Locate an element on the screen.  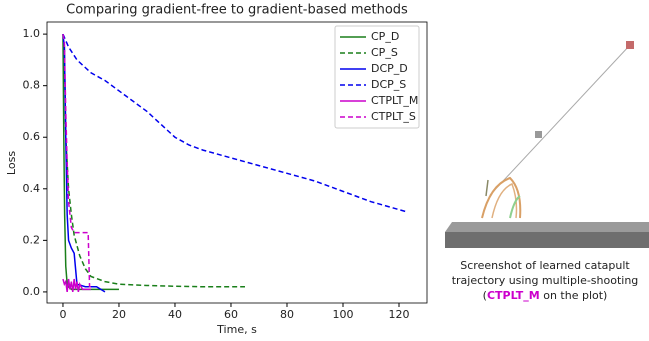
y-tick-label: 0.4 is located at coordinates (32, 188).